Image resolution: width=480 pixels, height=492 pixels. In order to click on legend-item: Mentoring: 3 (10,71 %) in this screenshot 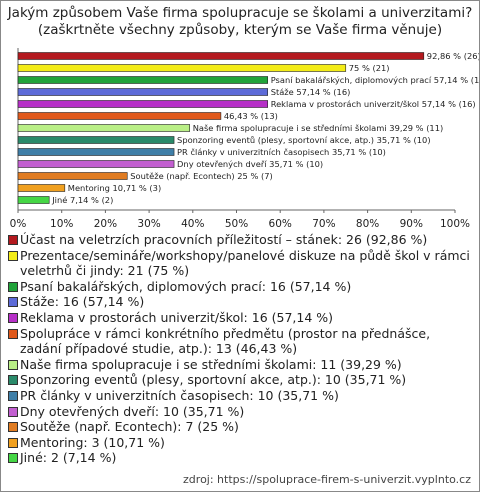, I will do `click(240, 443)`.